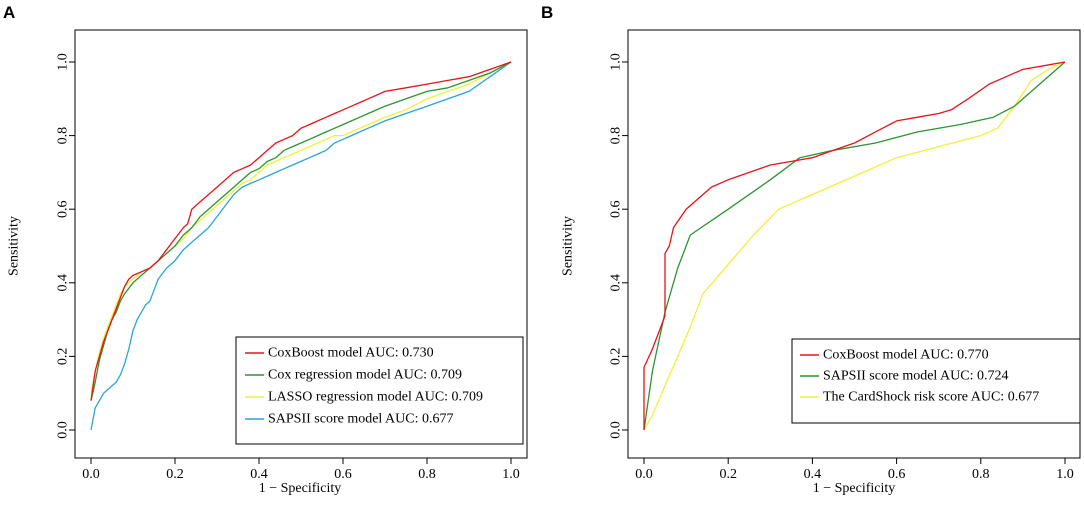  Describe the element at coordinates (351, 353) in the screenshot. I see `legend-entry: CoxBoost model AUC: 0.730` at that location.